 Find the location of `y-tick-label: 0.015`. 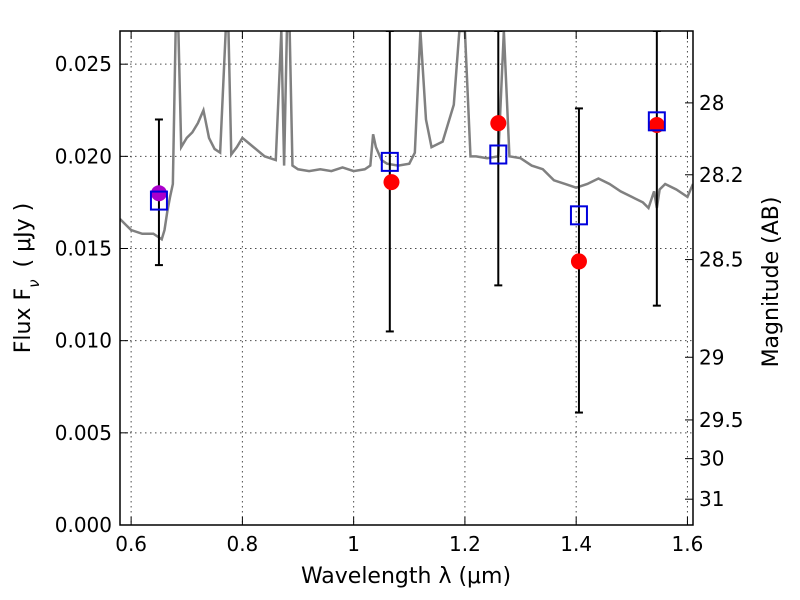

y-tick-label: 0.015 is located at coordinates (83, 249).